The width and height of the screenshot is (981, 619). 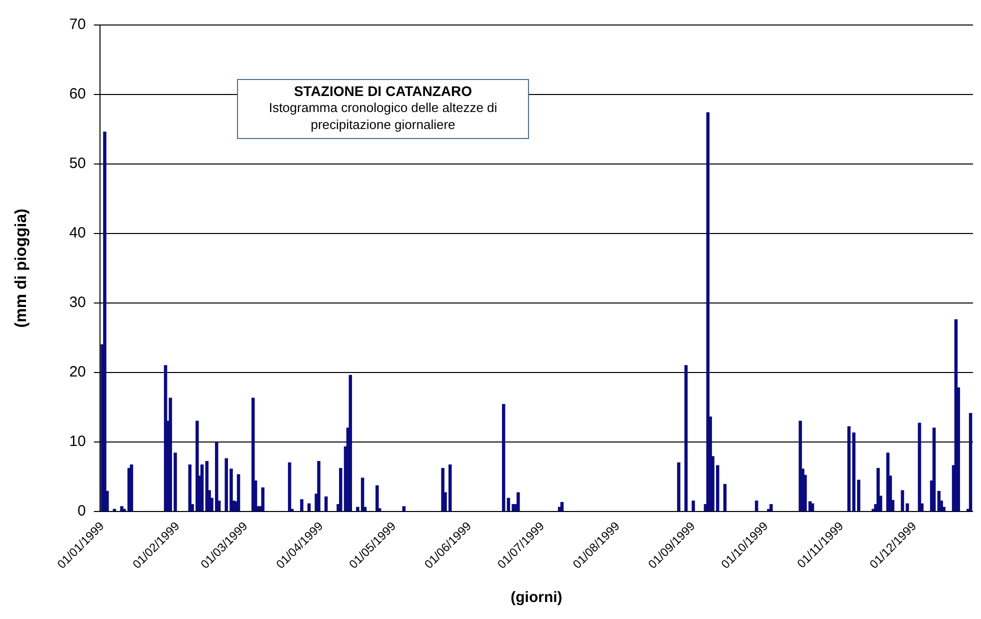 What do you see at coordinates (77, 372) in the screenshot?
I see `y-tick-label: 20` at bounding box center [77, 372].